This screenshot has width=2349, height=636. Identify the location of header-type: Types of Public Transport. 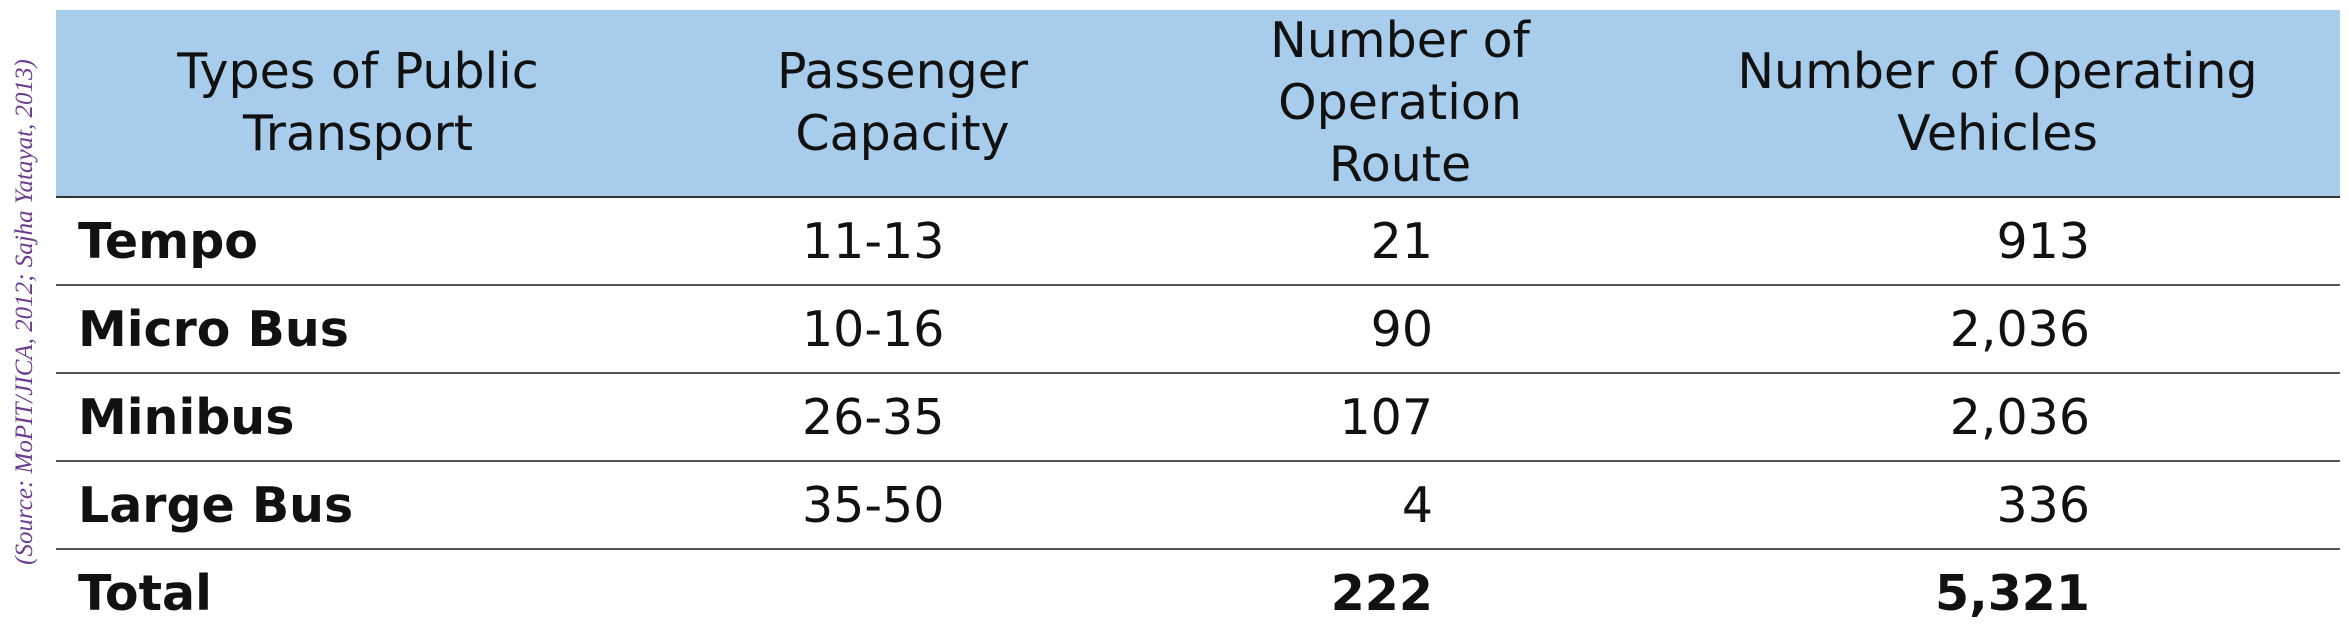
(358, 104).